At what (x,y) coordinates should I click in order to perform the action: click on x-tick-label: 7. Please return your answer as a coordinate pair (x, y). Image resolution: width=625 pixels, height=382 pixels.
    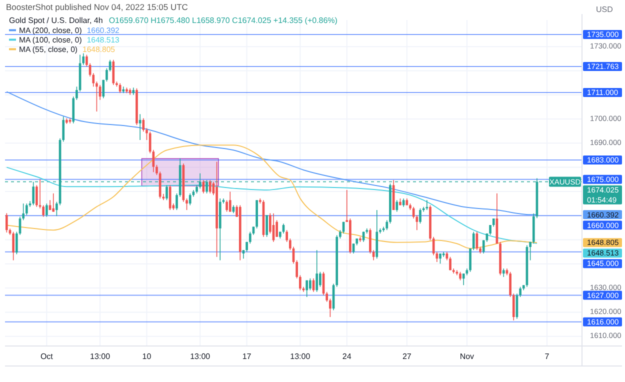
    Looking at the image, I should click on (547, 356).